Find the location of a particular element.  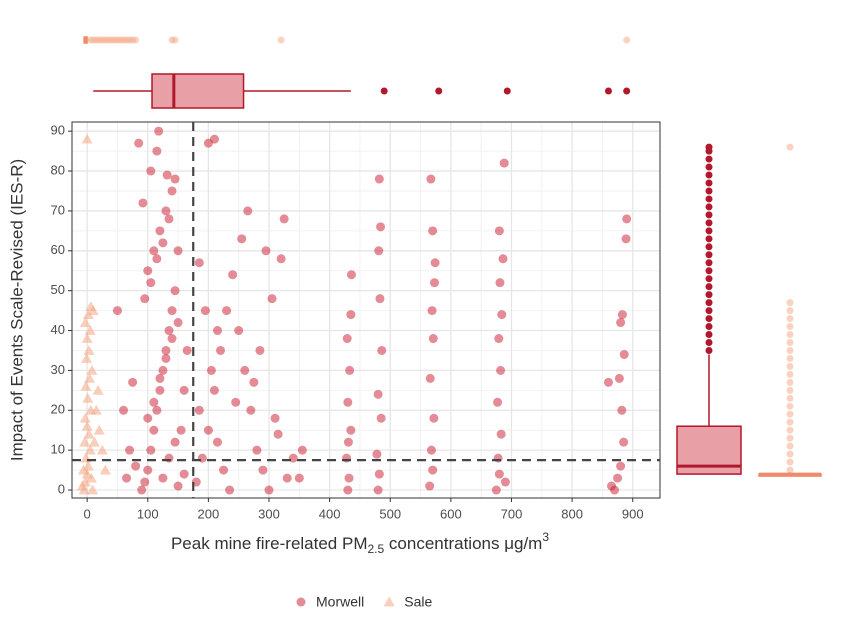

x-tick-label: 200 is located at coordinates (209, 513).